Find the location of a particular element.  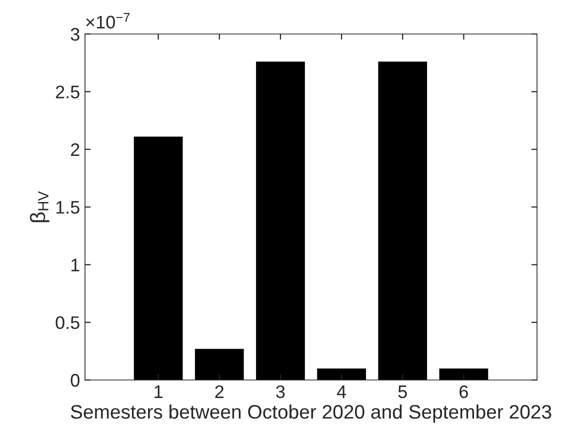

y-tick-label: 2 is located at coordinates (75, 149).